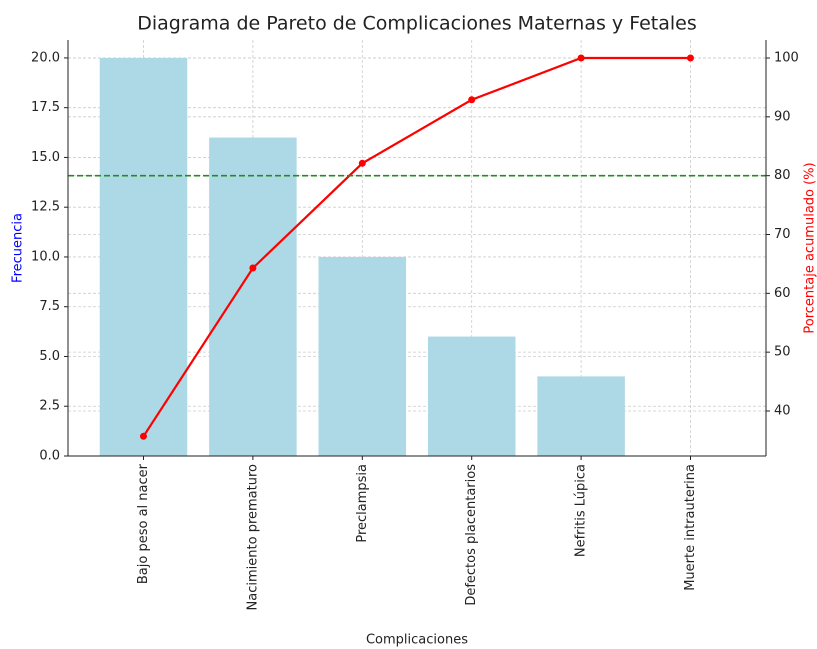  Describe the element at coordinates (782, 175) in the screenshot. I see `y2-tick-label: 80` at that location.